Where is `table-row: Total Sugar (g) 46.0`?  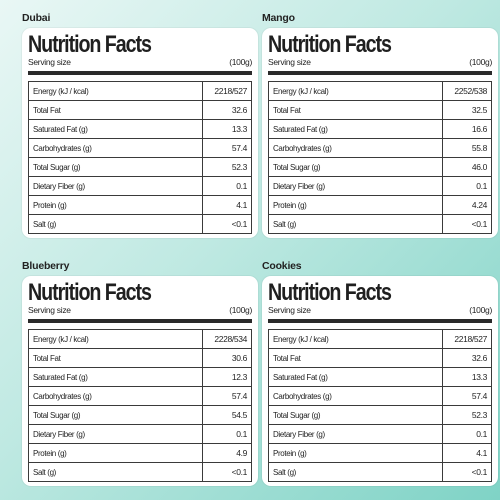
table-row: Total Sugar (g) 46.0 is located at coordinates (380, 167).